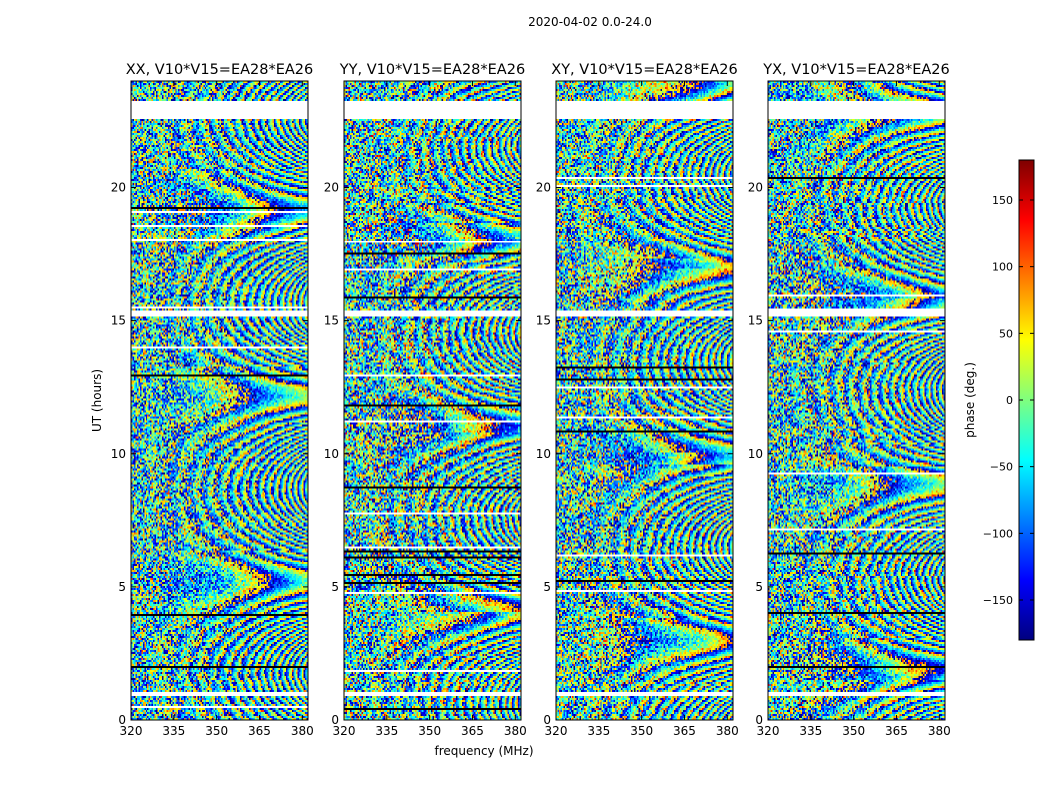 The image size is (1050, 800). I want to click on colorbar-tick-label: −50, so click(1001, 467).